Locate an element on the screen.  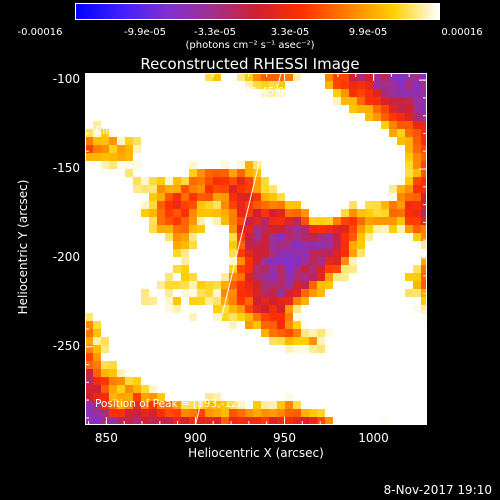
x-tick-label: 1000 is located at coordinates (373, 438).